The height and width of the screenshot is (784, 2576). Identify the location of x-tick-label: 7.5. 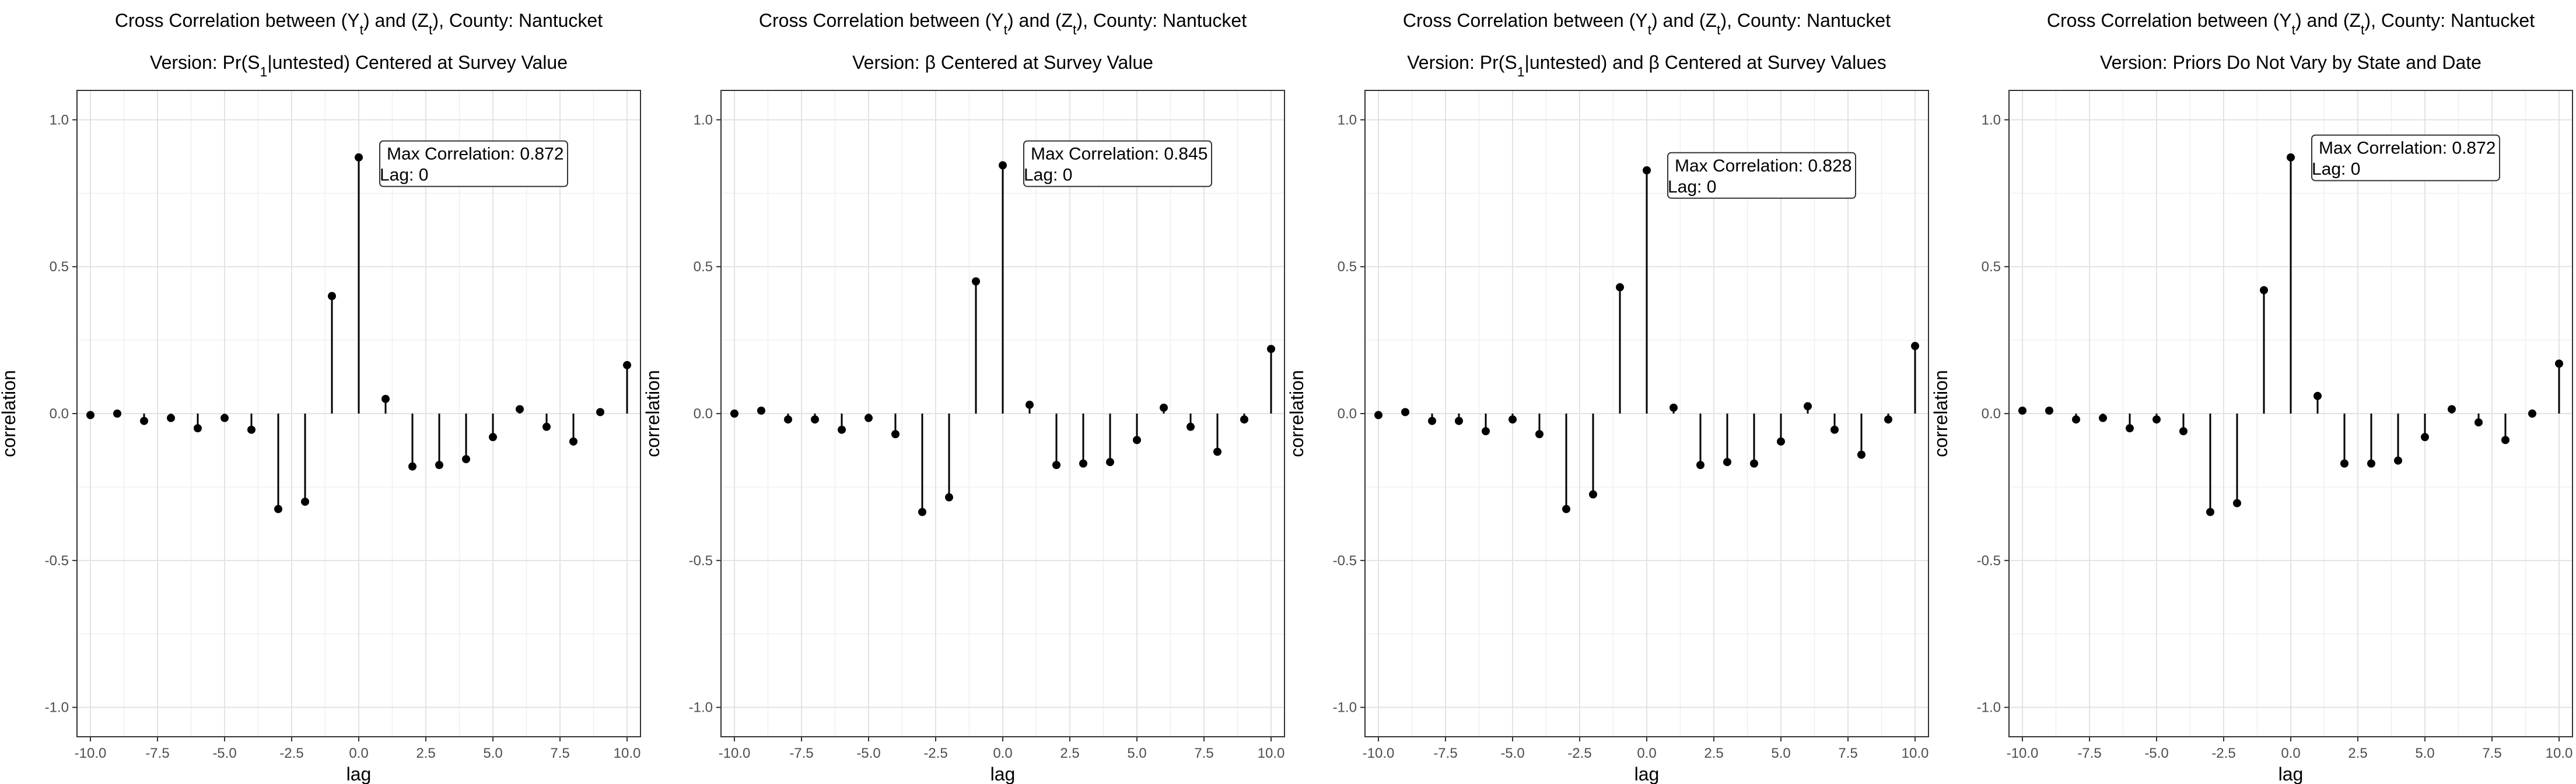
(1847, 753).